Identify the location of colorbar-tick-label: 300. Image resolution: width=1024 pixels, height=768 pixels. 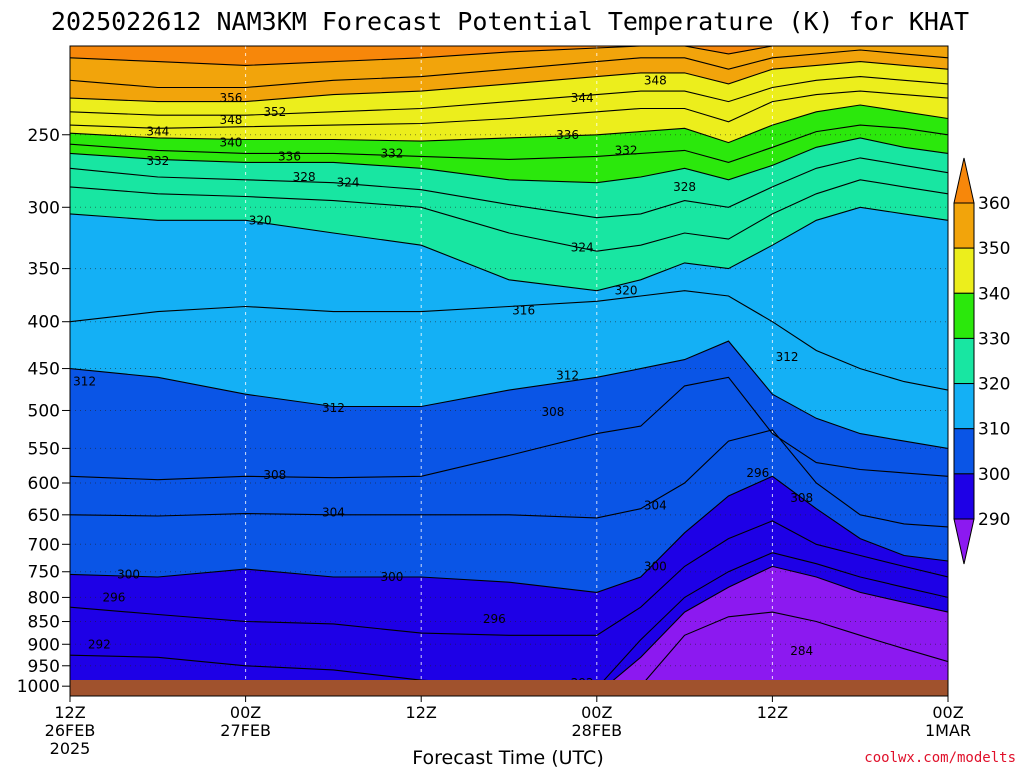
(994, 475).